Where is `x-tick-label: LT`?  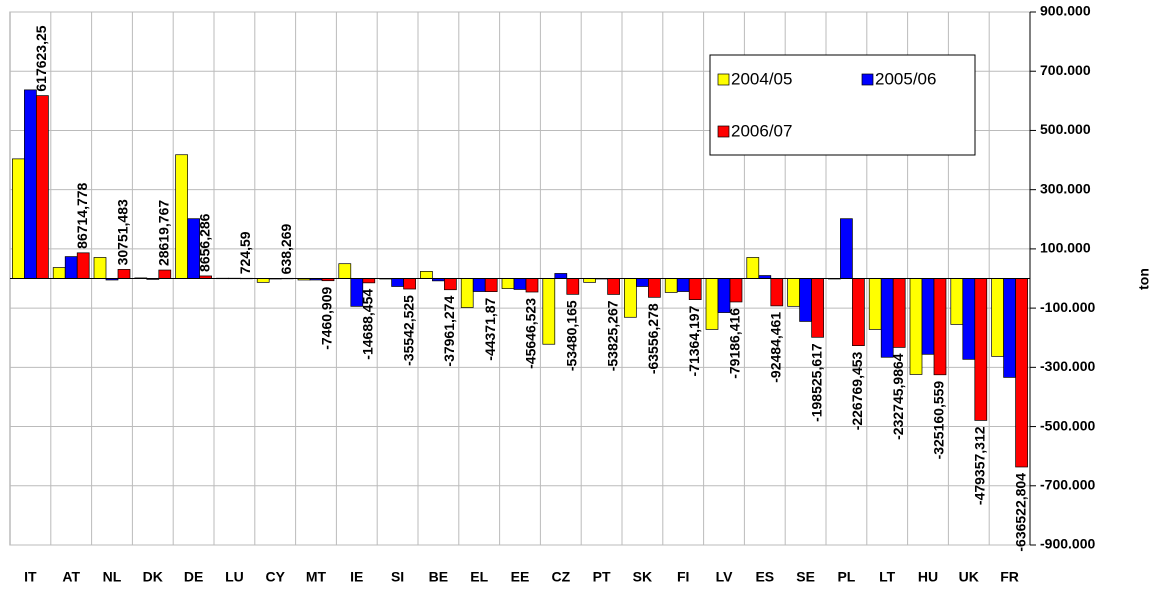
x-tick-label: LT is located at coordinates (887, 577).